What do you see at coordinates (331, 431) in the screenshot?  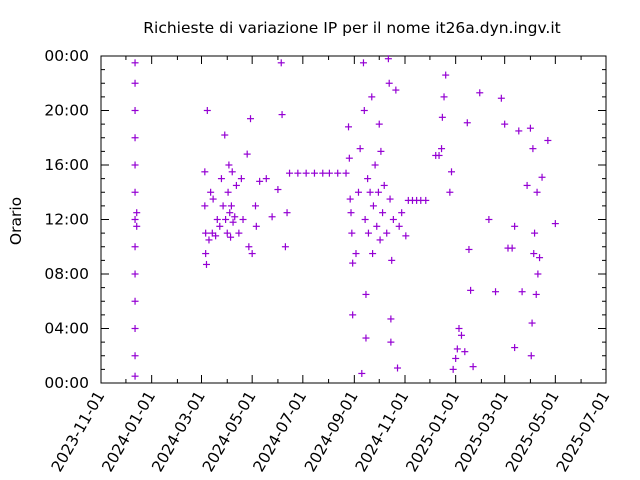 I see `x-tick-label: 2024-09-01` at bounding box center [331, 431].